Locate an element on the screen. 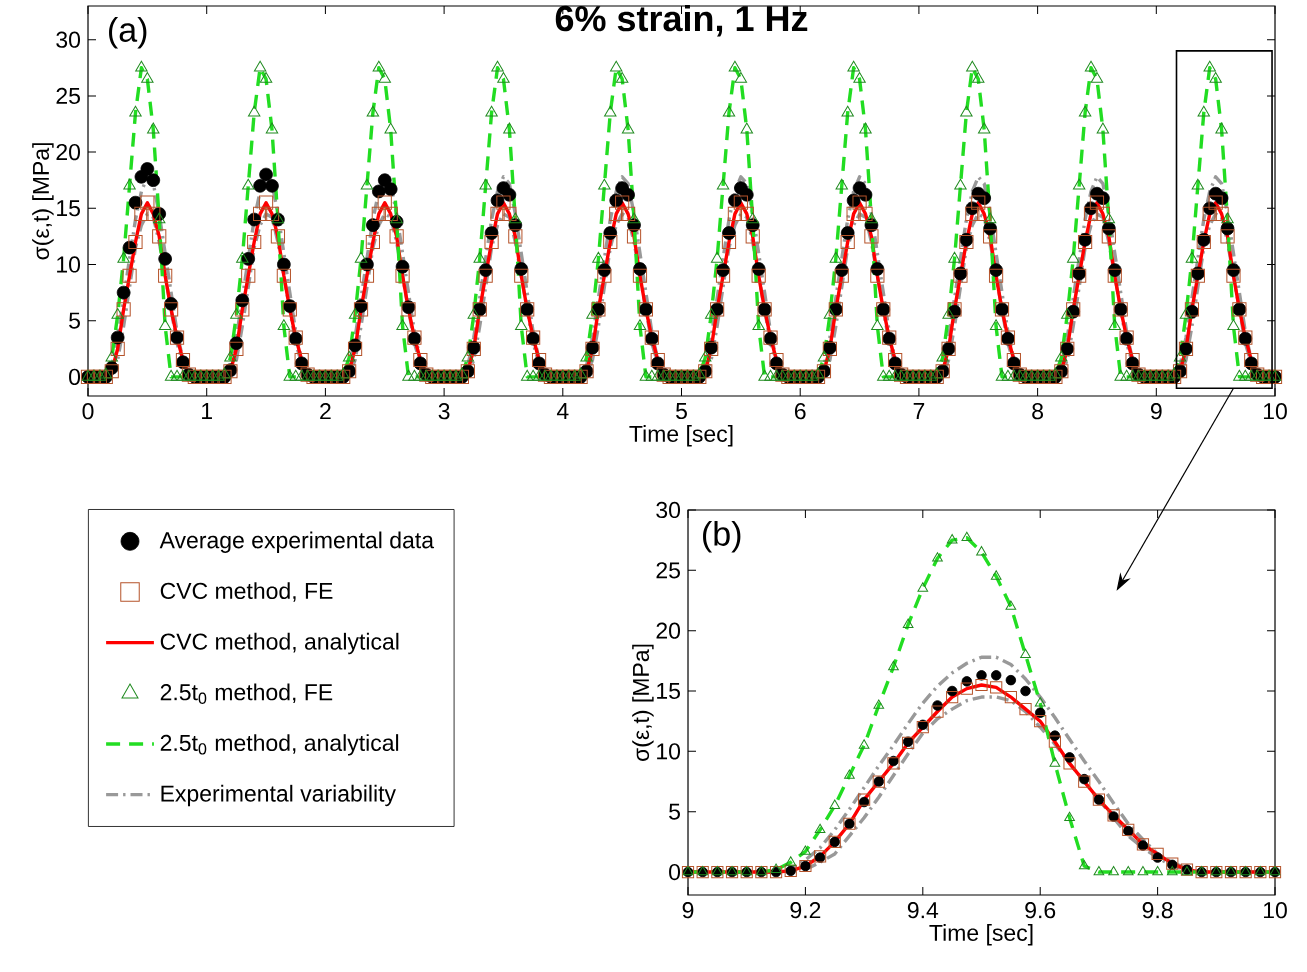 The height and width of the screenshot is (972, 1307). x-tick-label: 9.8 is located at coordinates (1157, 910).